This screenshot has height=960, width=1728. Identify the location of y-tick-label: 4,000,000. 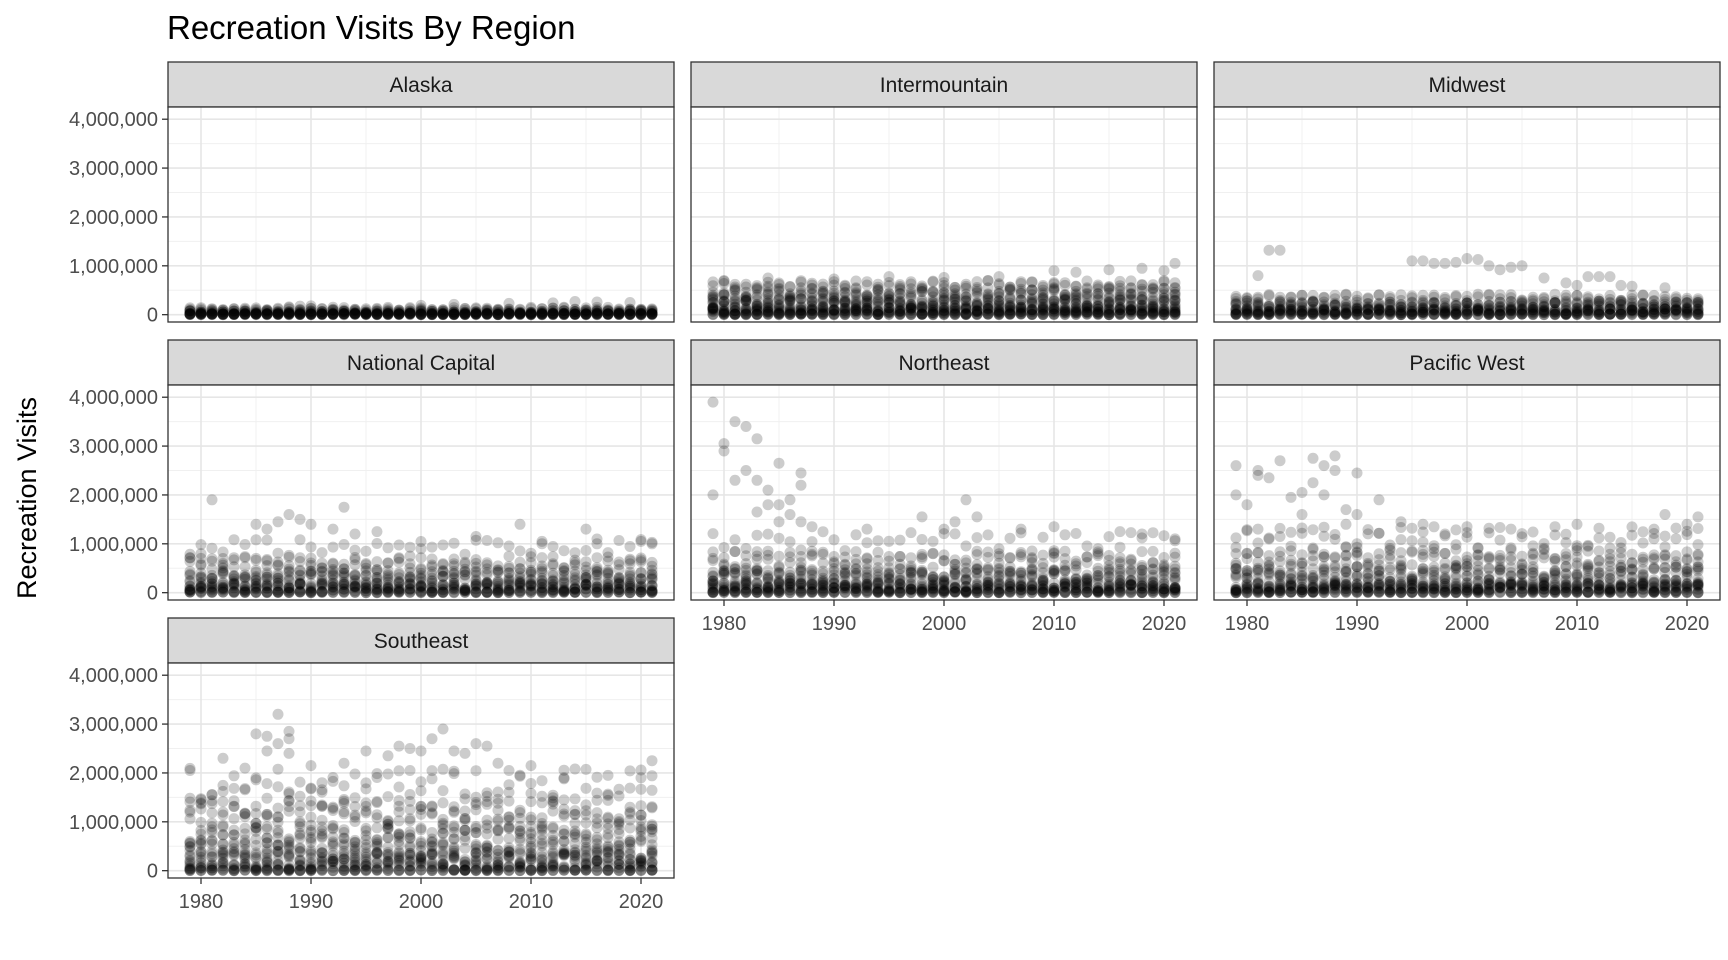
(113, 398).